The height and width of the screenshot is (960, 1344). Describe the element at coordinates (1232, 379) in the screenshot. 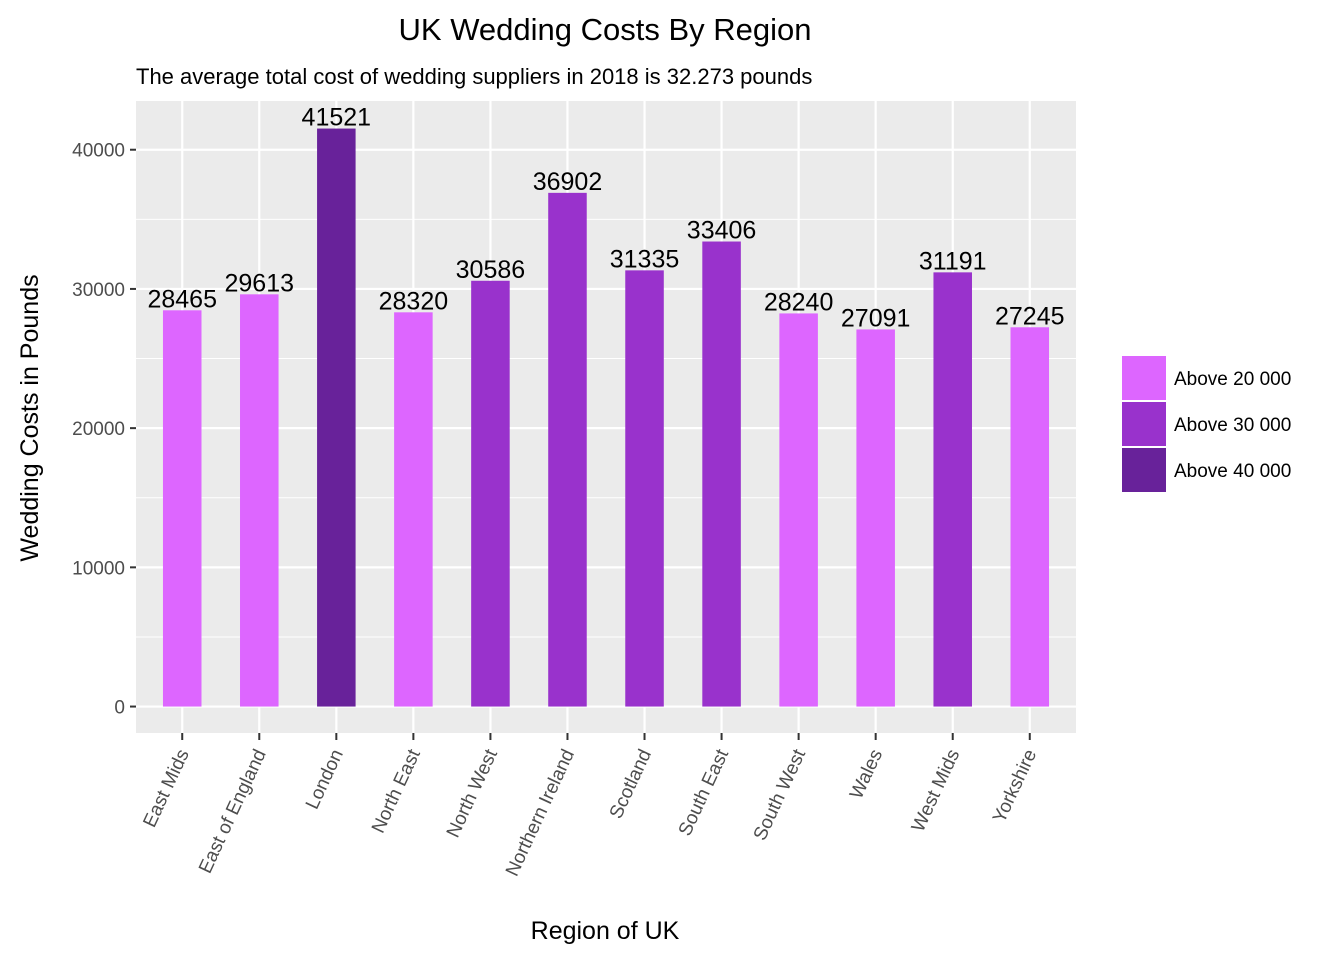

I see `legend-label: Above 20 000` at that location.